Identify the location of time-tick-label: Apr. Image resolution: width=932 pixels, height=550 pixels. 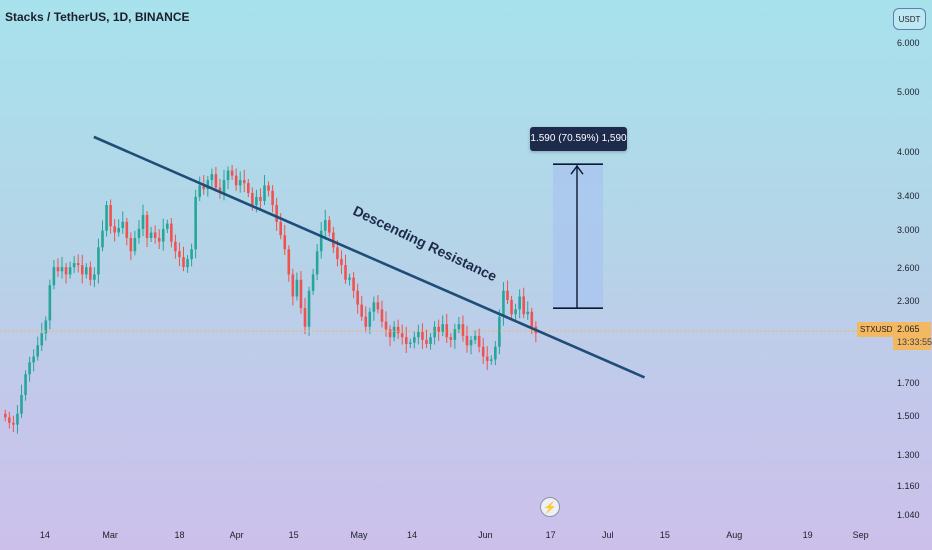
(236, 535).